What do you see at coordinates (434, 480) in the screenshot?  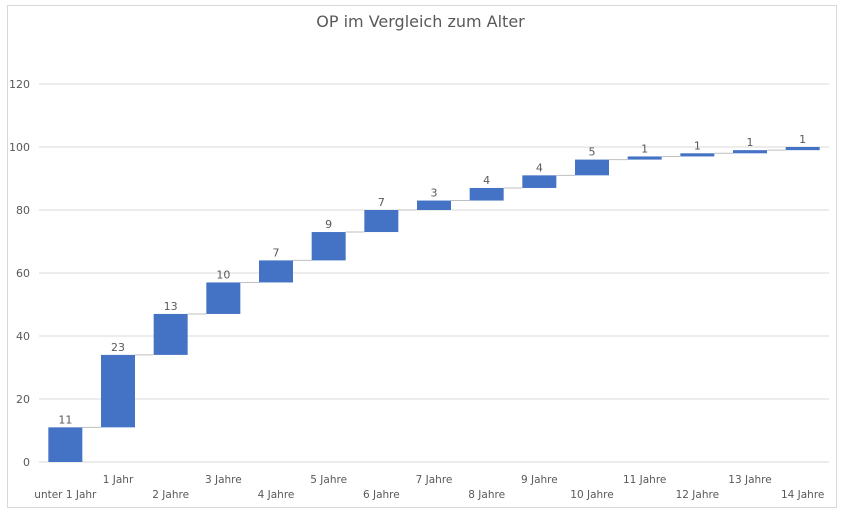 I see `x-tick-label: 7 Jahre` at bounding box center [434, 480].